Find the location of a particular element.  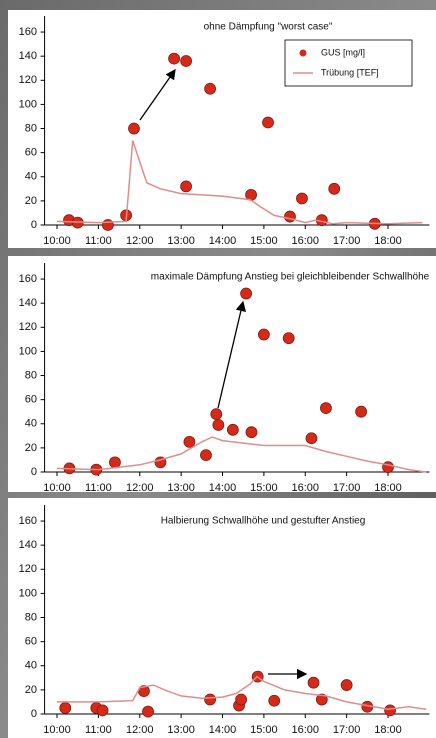

chart-title: ohne Dämpfung "worst case" is located at coordinates (268, 27).